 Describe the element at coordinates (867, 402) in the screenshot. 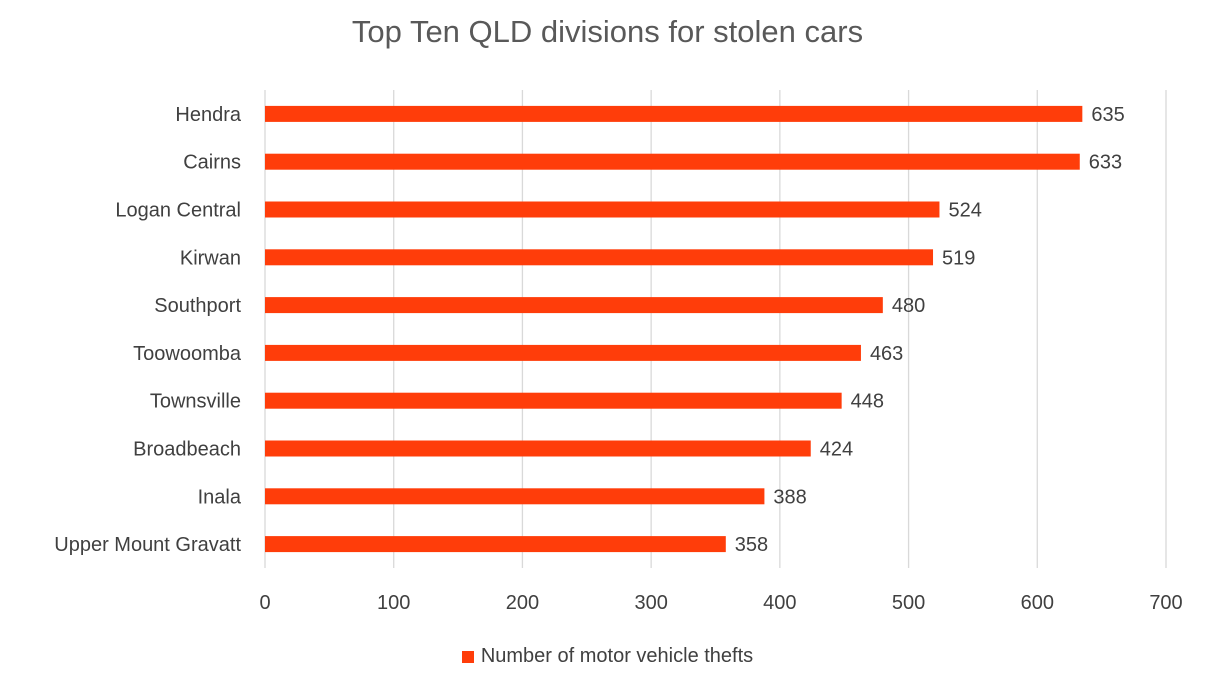

I see `data-label: 448` at that location.